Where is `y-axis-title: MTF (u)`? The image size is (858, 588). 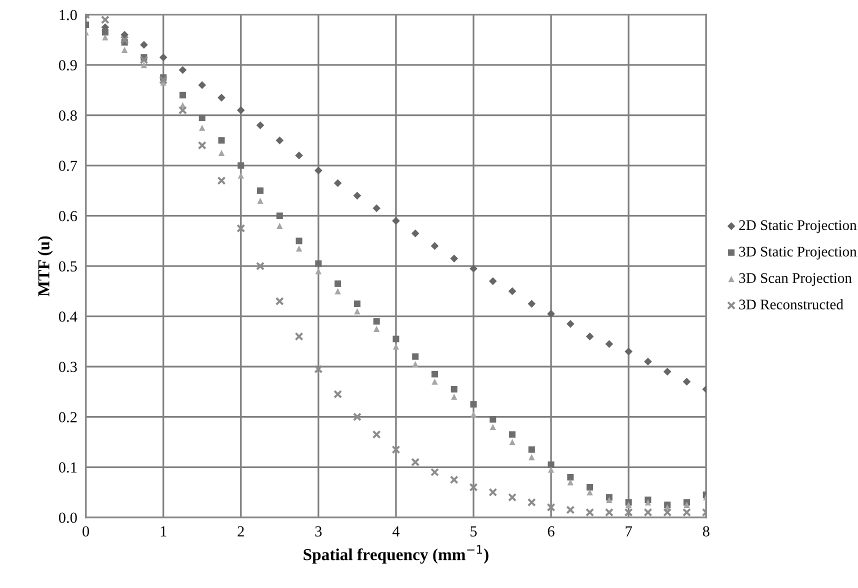 y-axis-title: MTF (u) is located at coordinates (45, 266).